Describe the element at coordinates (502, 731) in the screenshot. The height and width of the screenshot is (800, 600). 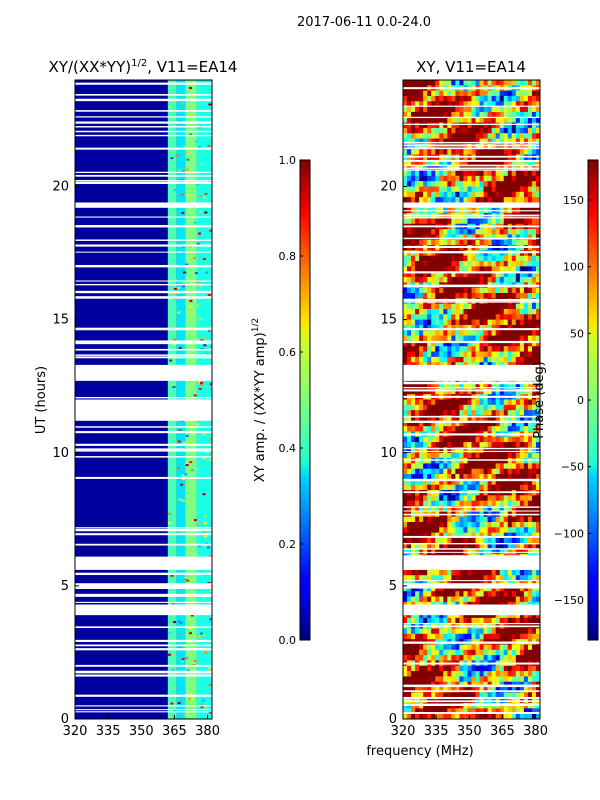
I see `phase-xtick-label-3: 365` at that location.